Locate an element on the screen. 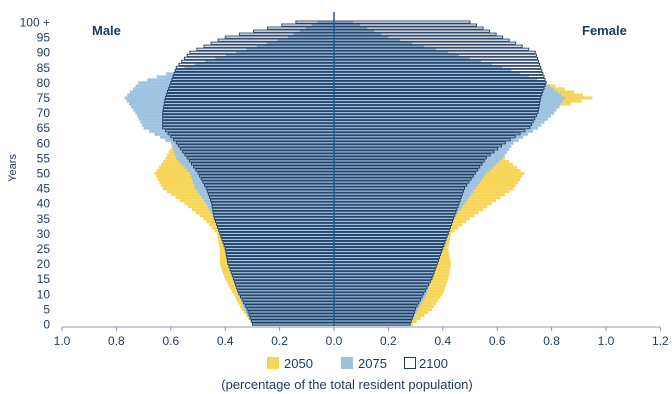 This screenshot has height=394, width=672. y-tick-label: 0 is located at coordinates (46, 325).